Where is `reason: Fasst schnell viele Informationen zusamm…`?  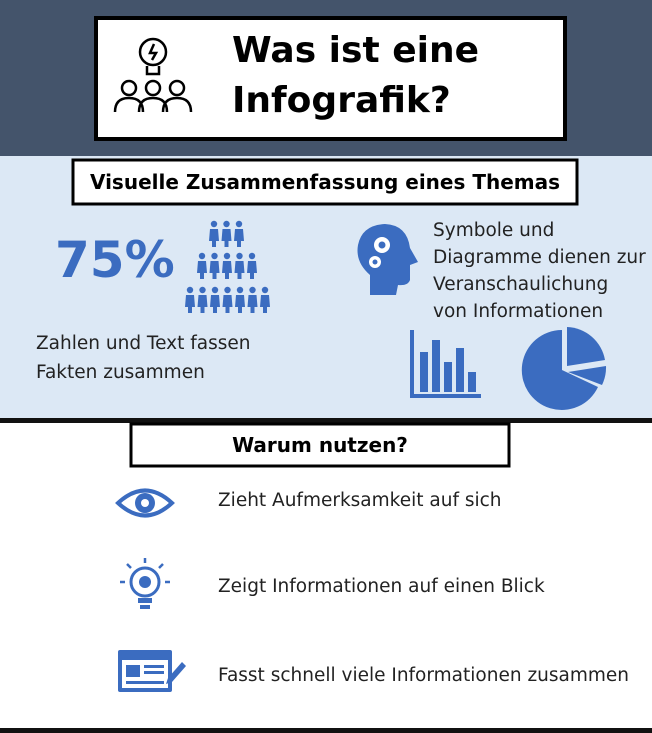
reason: Fasst schnell viele Informationen zusamm… is located at coordinates (423, 675).